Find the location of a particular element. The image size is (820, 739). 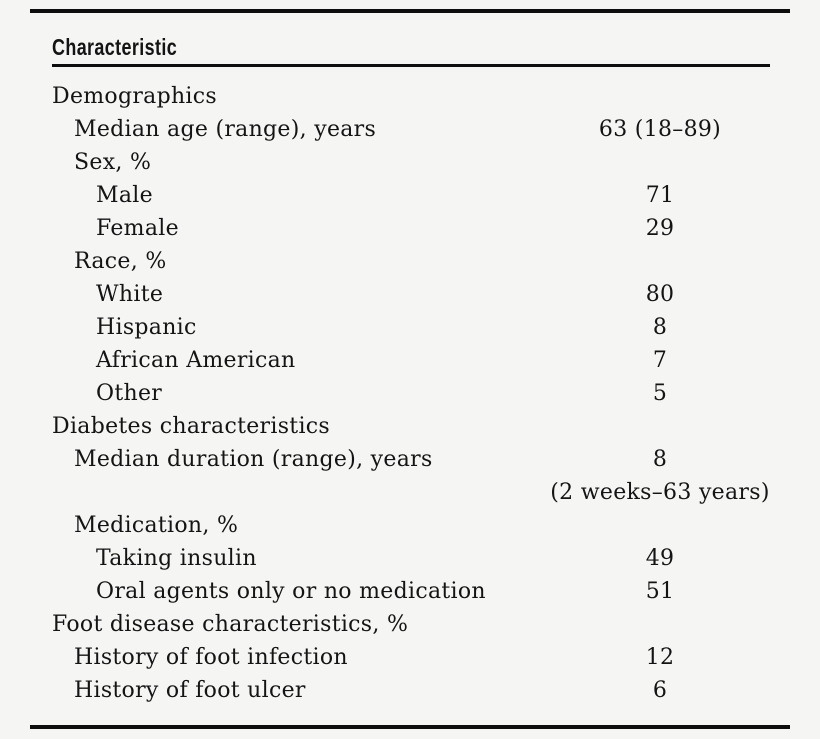

table-row: (2 weeks–63 years) is located at coordinates (410, 492).